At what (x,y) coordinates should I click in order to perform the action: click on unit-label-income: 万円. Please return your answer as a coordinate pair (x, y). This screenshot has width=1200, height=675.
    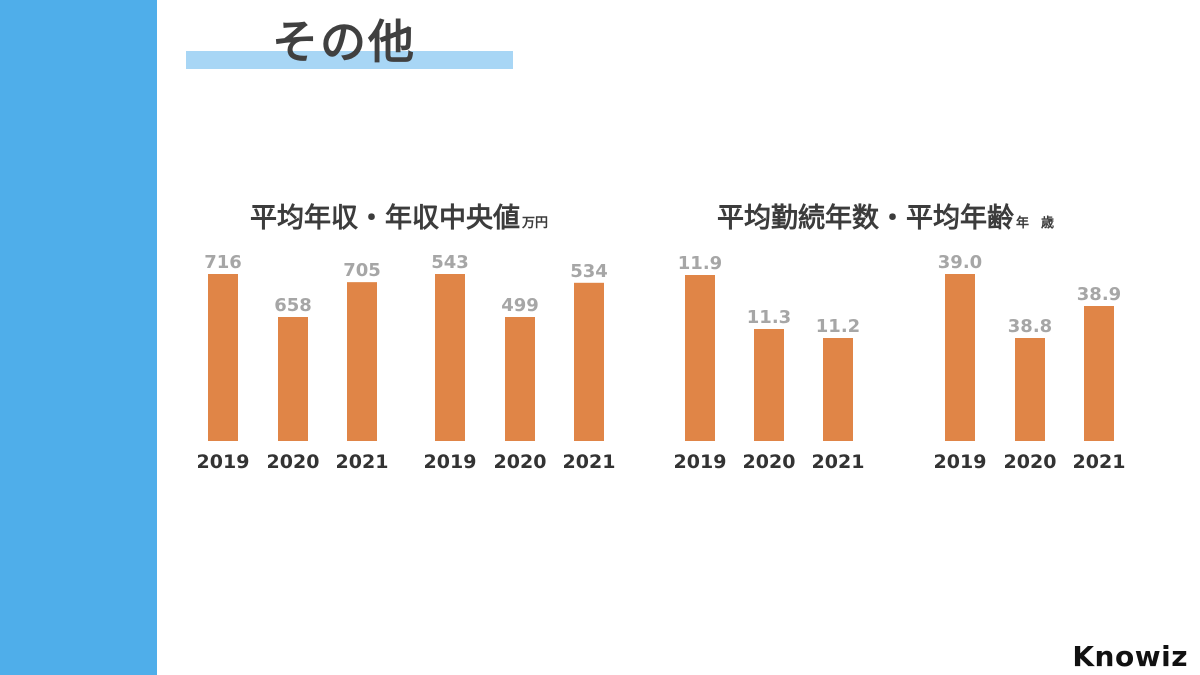
    Looking at the image, I should click on (535, 223).